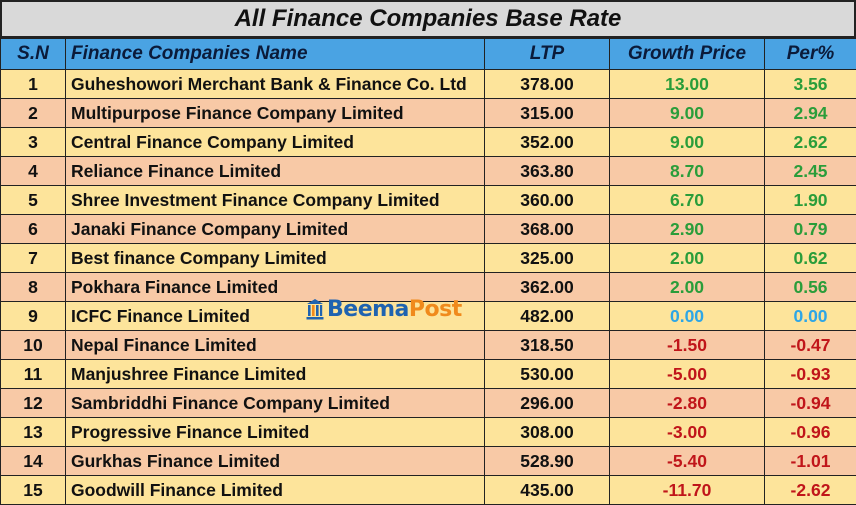  I want to click on cell-ltp: 368.00, so click(547, 229).